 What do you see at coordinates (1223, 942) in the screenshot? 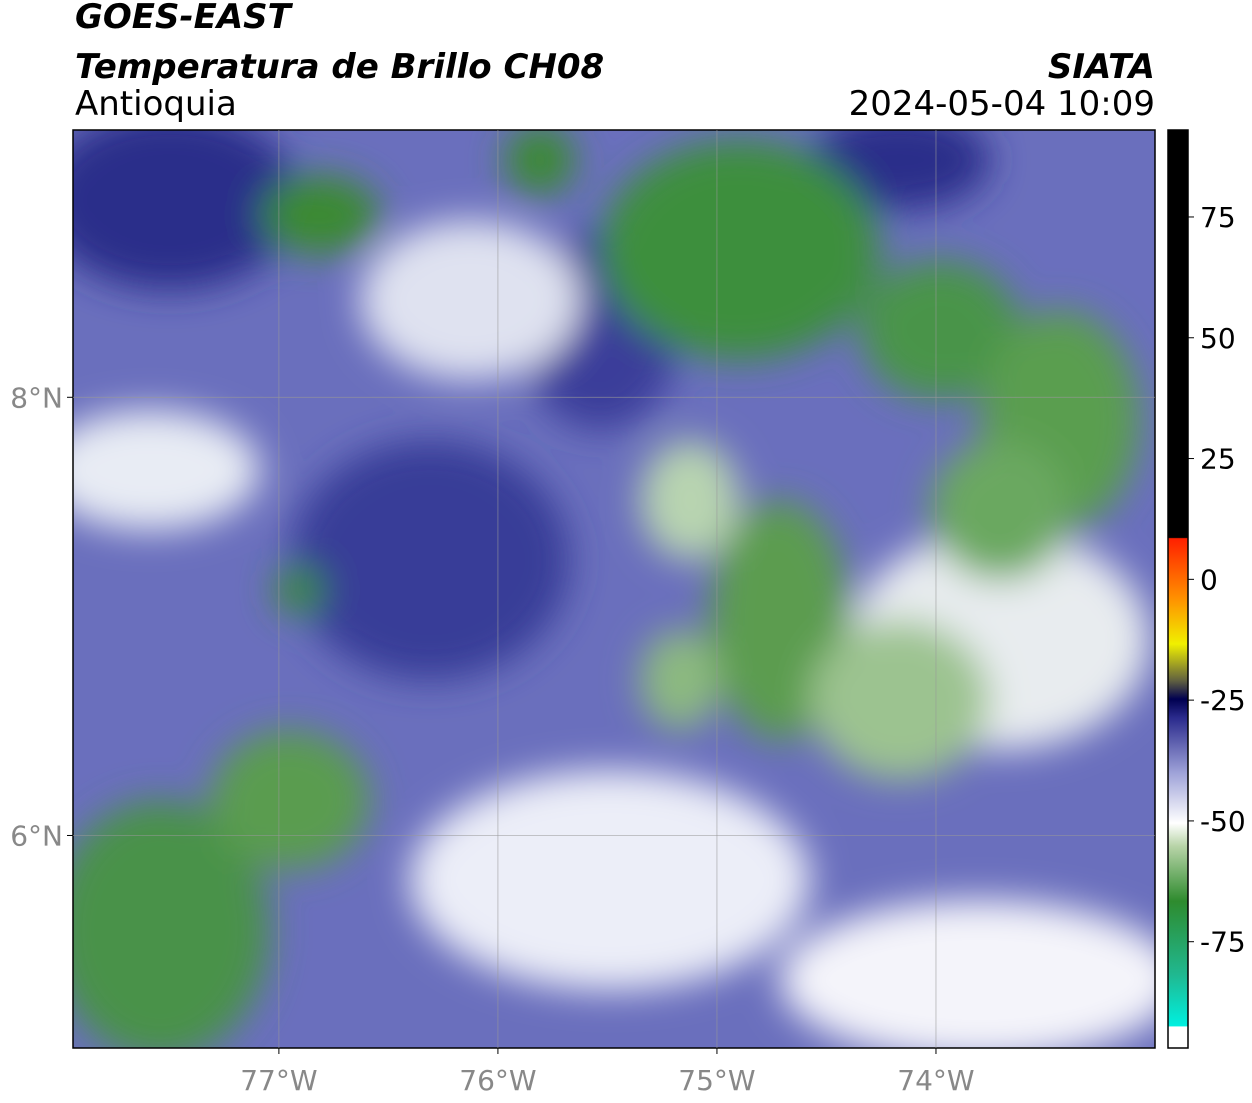
I see `colorbar-tick-label: -75` at bounding box center [1223, 942].